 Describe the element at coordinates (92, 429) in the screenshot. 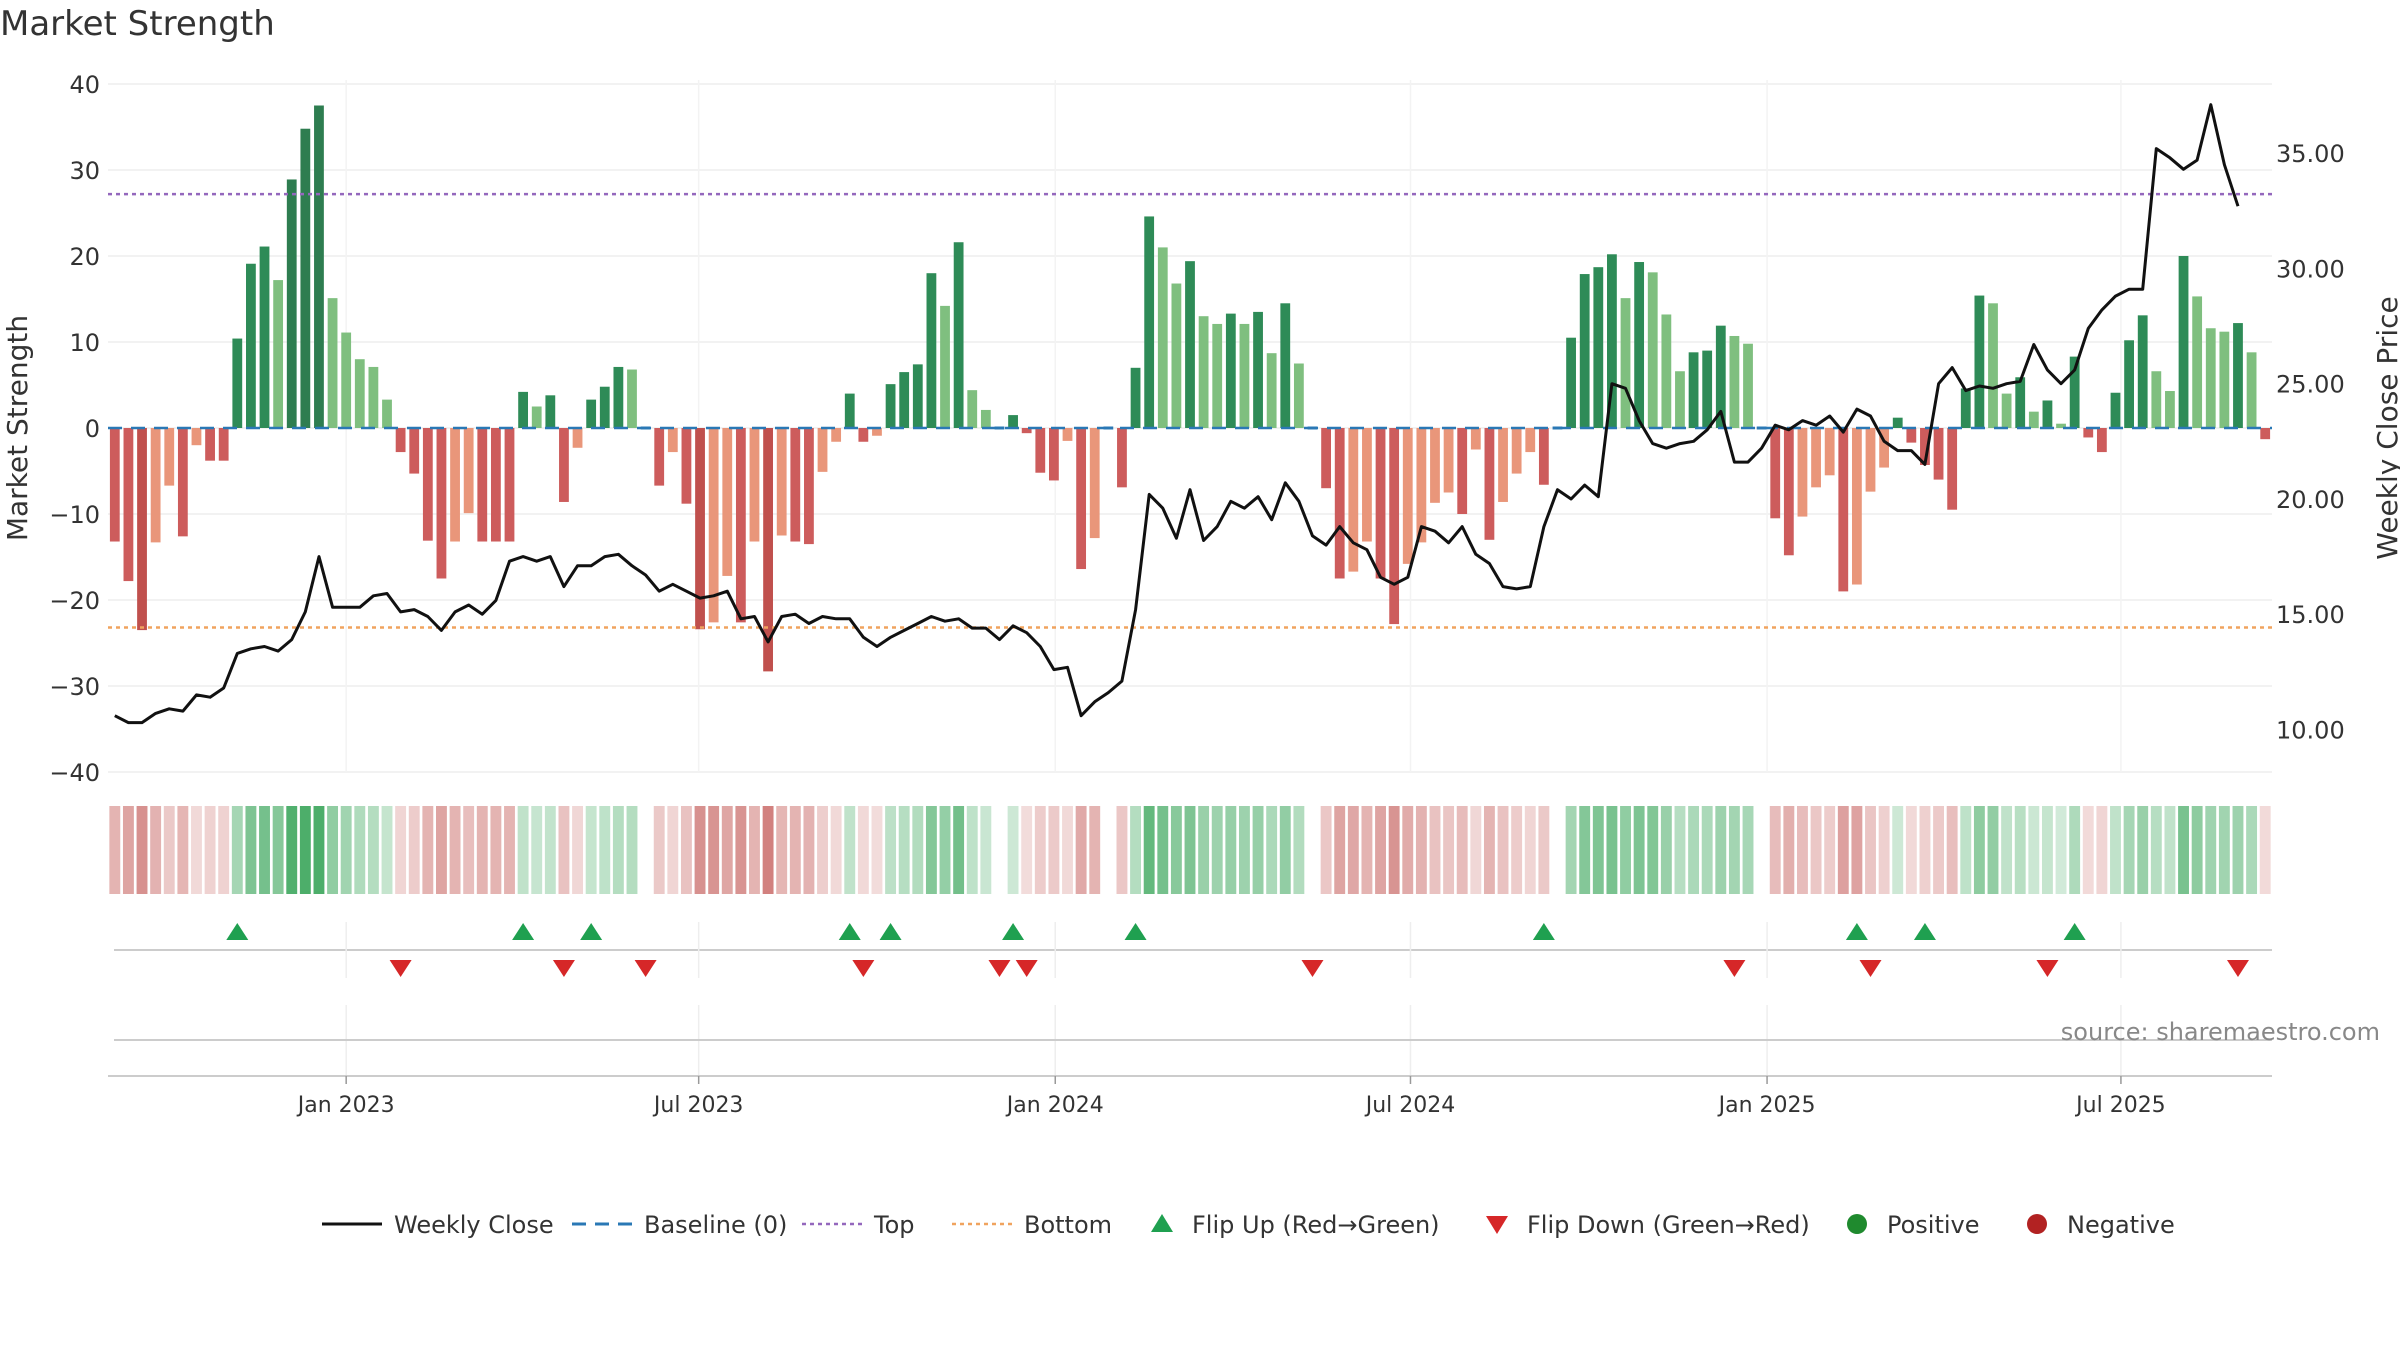

I see `y-tick-label: 0` at that location.